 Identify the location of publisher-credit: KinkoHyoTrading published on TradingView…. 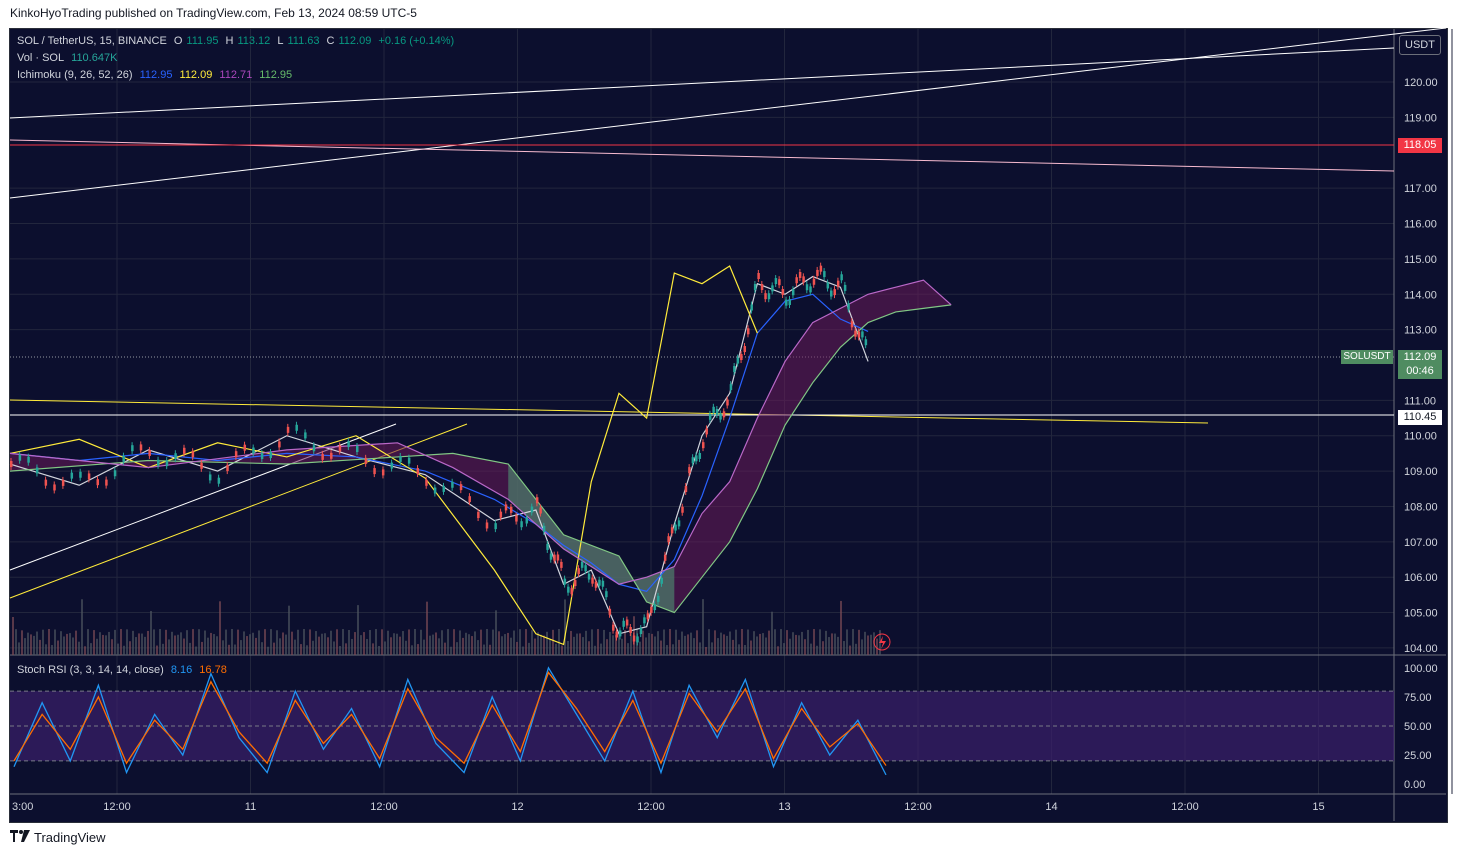
(213, 13).